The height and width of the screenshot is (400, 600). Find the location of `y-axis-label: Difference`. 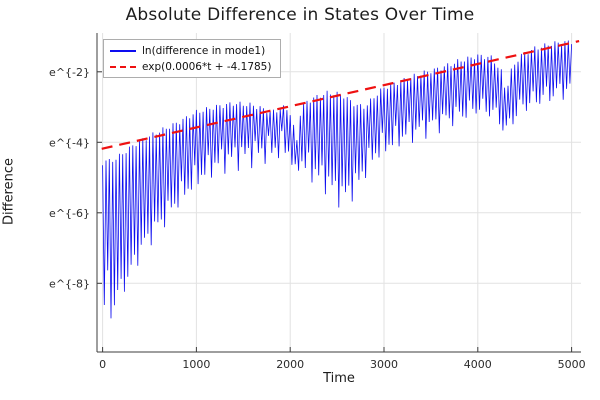

y-axis-label: Difference is located at coordinates (9, 191).